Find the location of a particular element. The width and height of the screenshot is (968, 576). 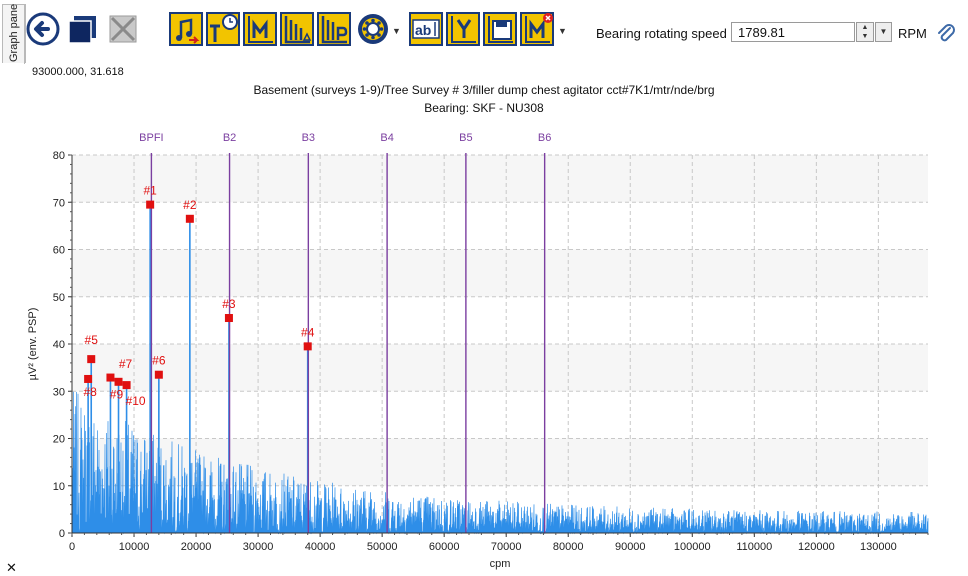

bearing-speed-input is located at coordinates (793, 32).